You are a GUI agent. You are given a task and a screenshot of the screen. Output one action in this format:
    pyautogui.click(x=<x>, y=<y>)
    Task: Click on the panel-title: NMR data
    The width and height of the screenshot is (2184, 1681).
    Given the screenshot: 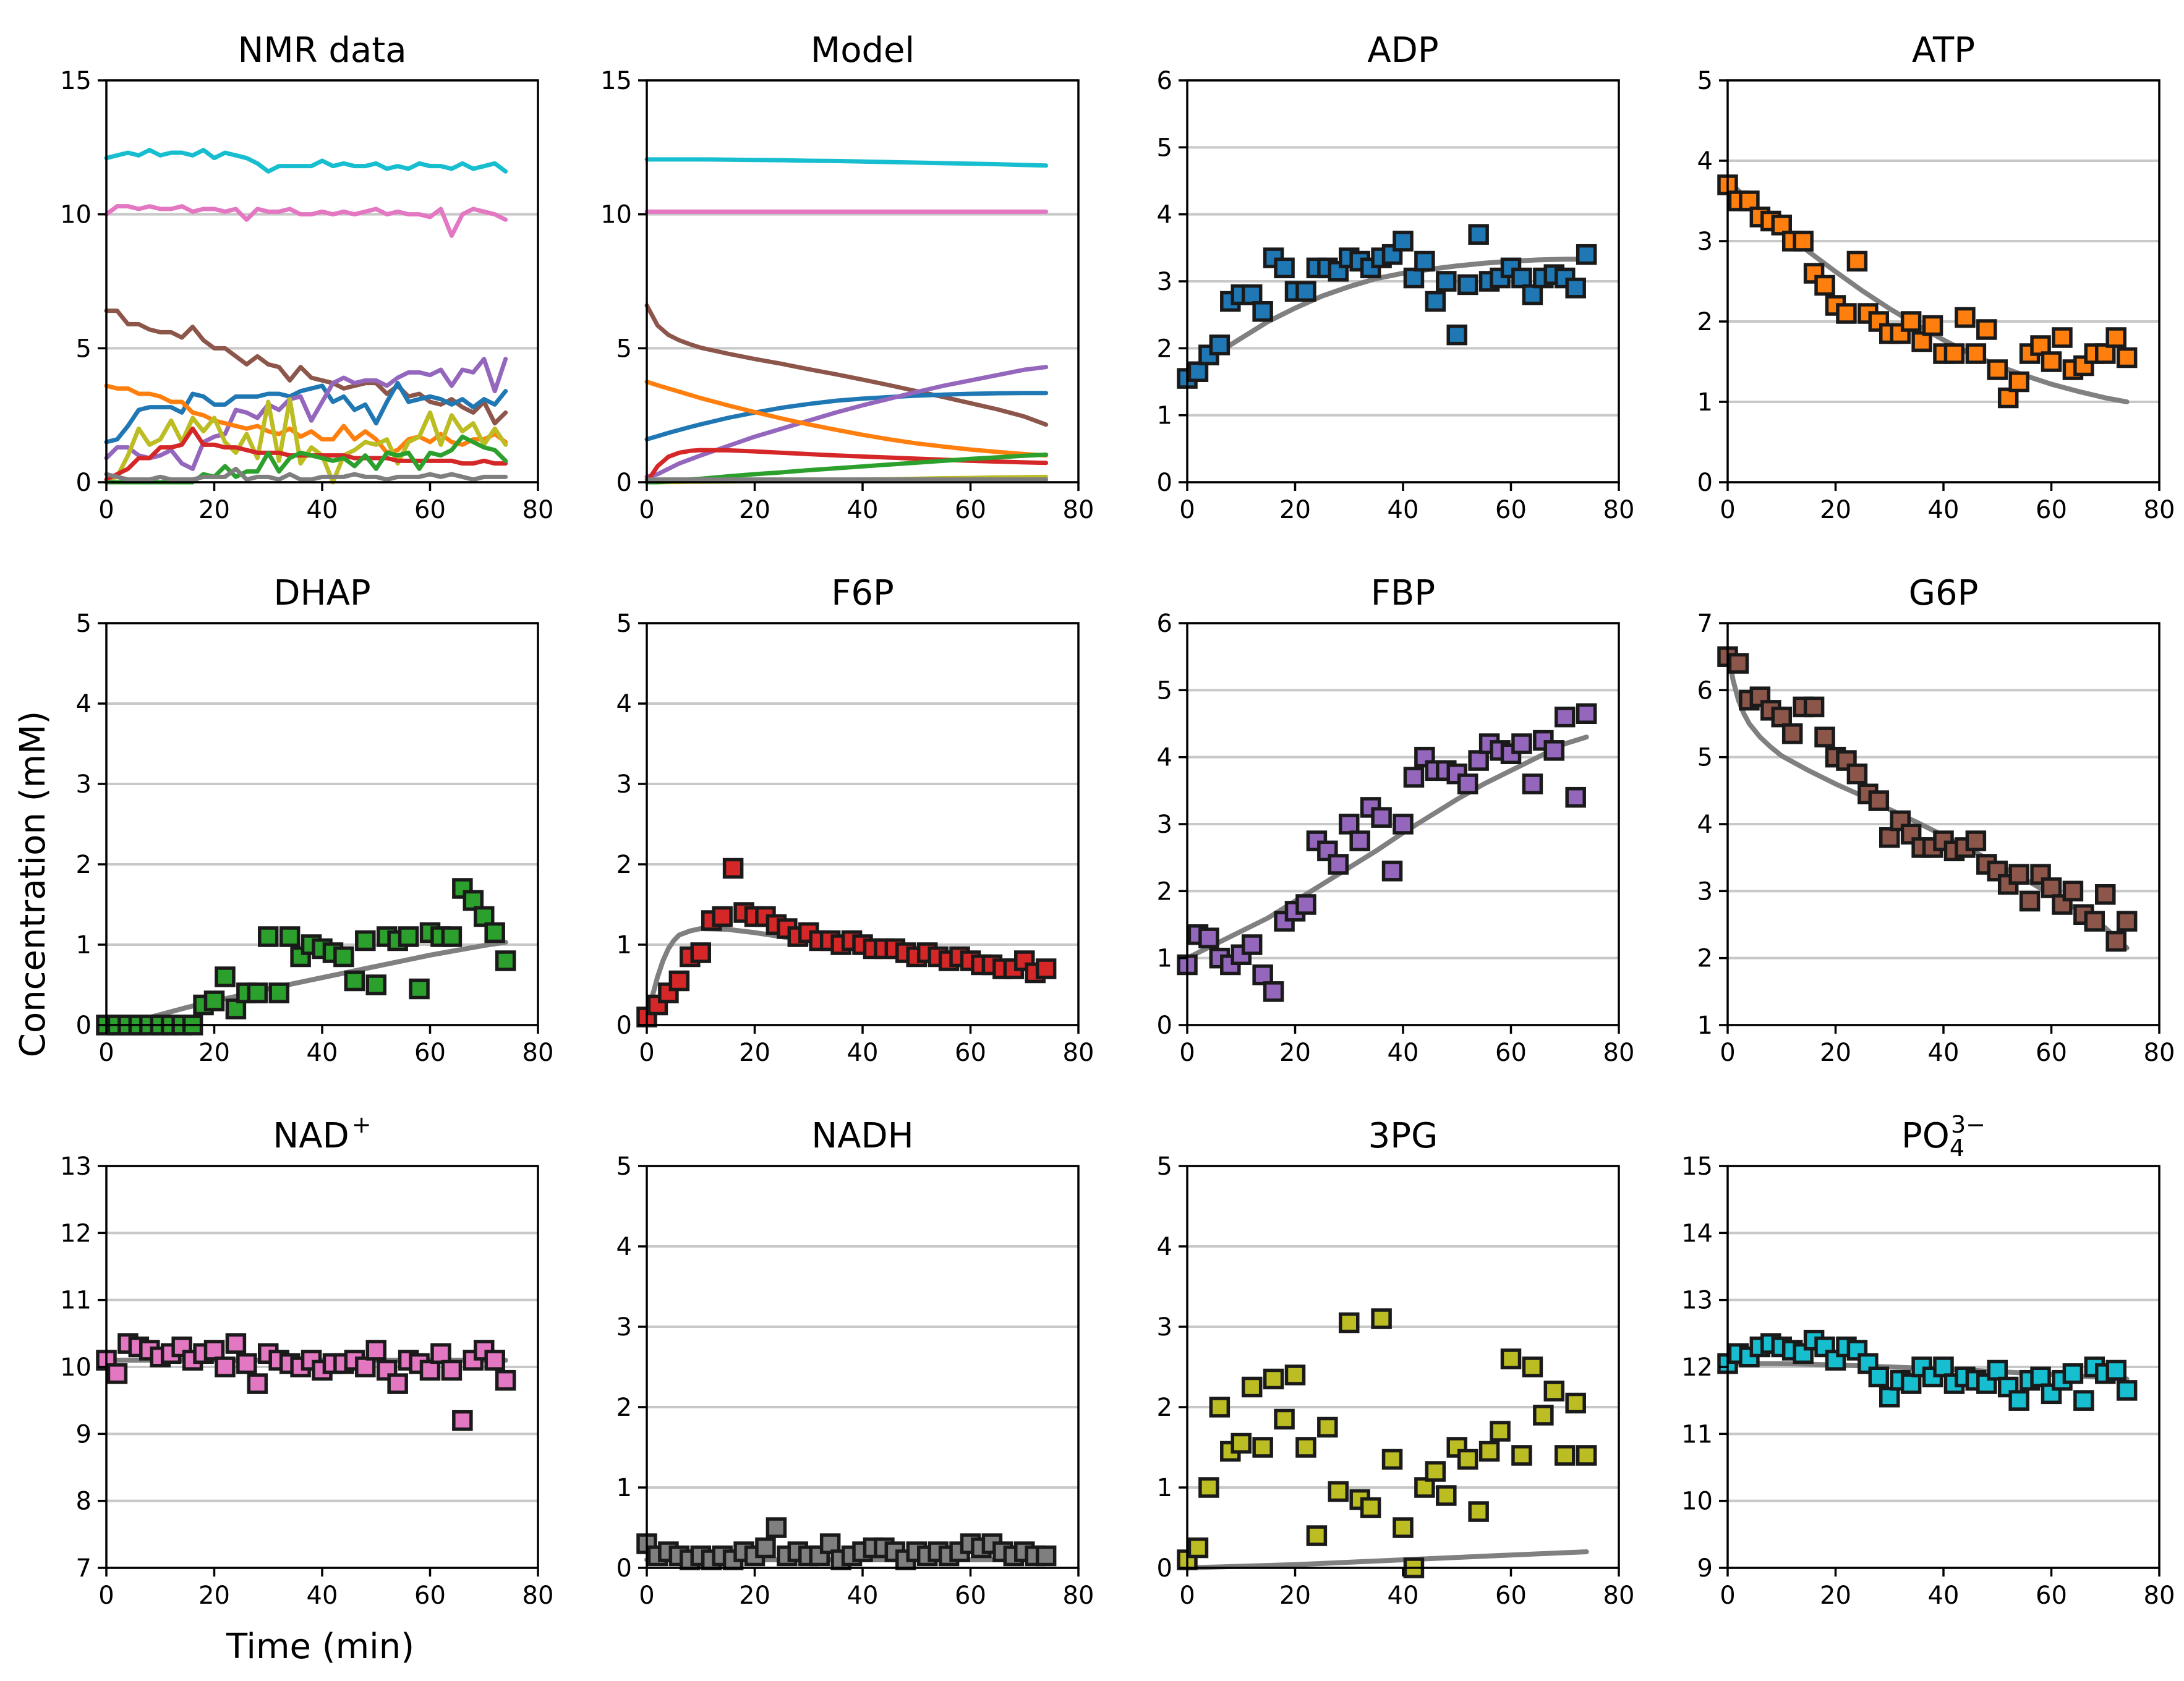 What is the action you would take?
    pyautogui.click(x=321, y=50)
    